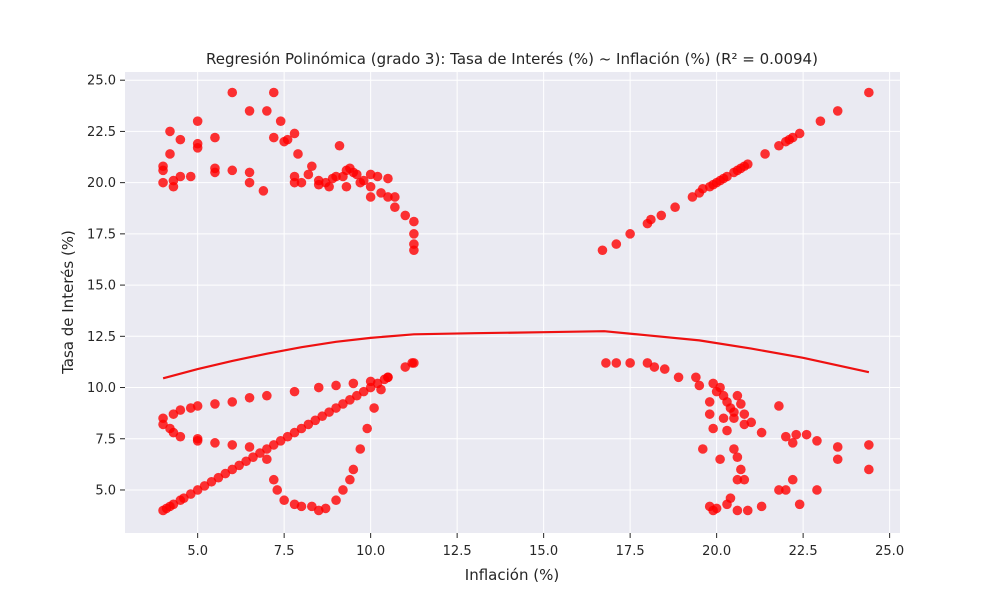 The width and height of the screenshot is (1000, 600). What do you see at coordinates (516, 355) in the screenshot?
I see `fit-line` at bounding box center [516, 355].